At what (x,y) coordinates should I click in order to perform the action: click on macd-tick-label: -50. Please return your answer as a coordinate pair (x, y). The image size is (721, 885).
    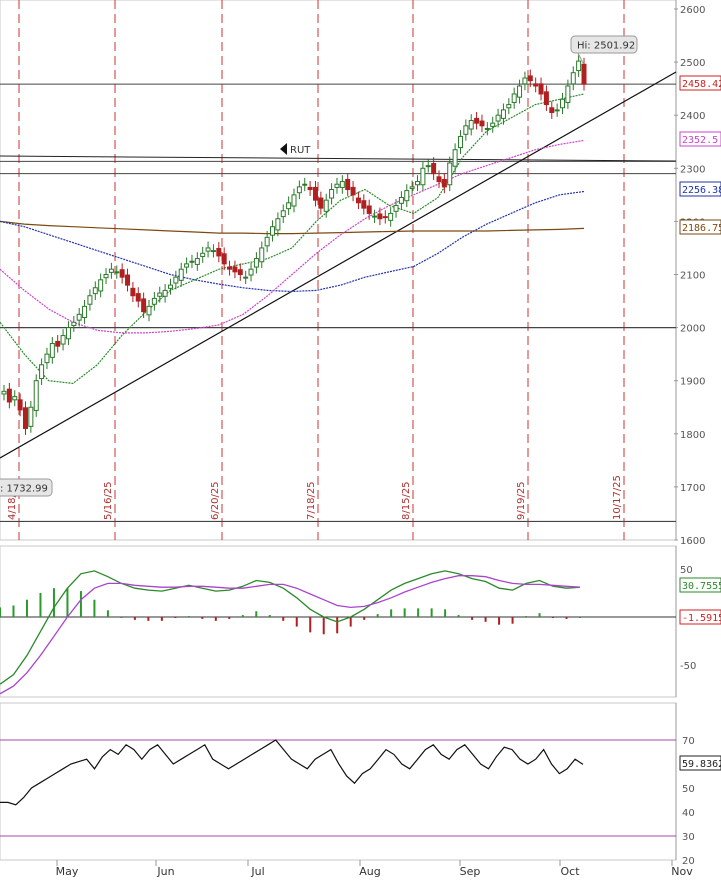
    Looking at the image, I should click on (688, 666).